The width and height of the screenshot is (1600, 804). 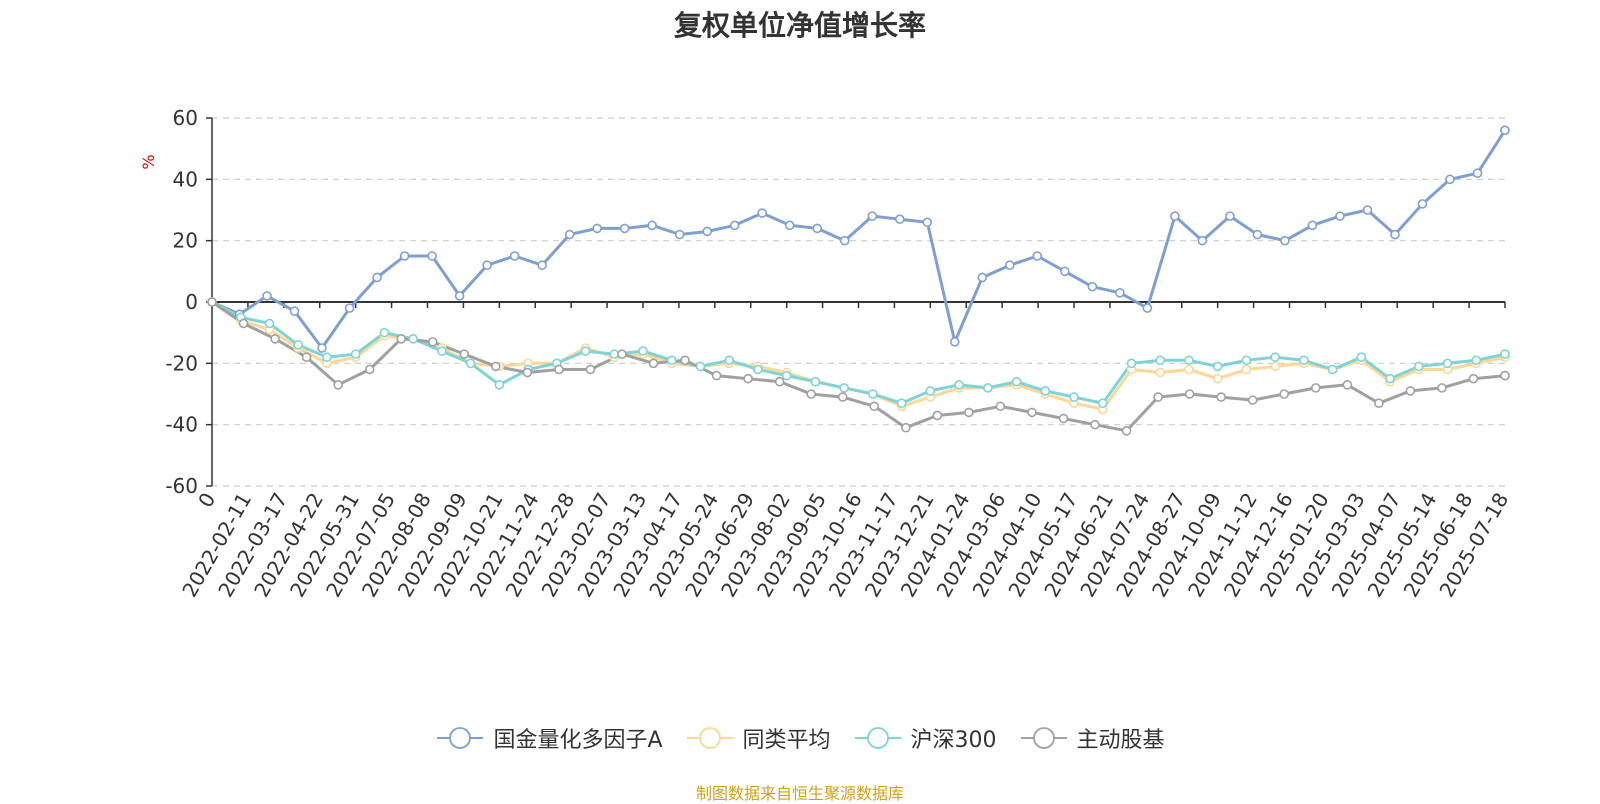 I want to click on x-tick-label: 0, so click(x=206, y=500).